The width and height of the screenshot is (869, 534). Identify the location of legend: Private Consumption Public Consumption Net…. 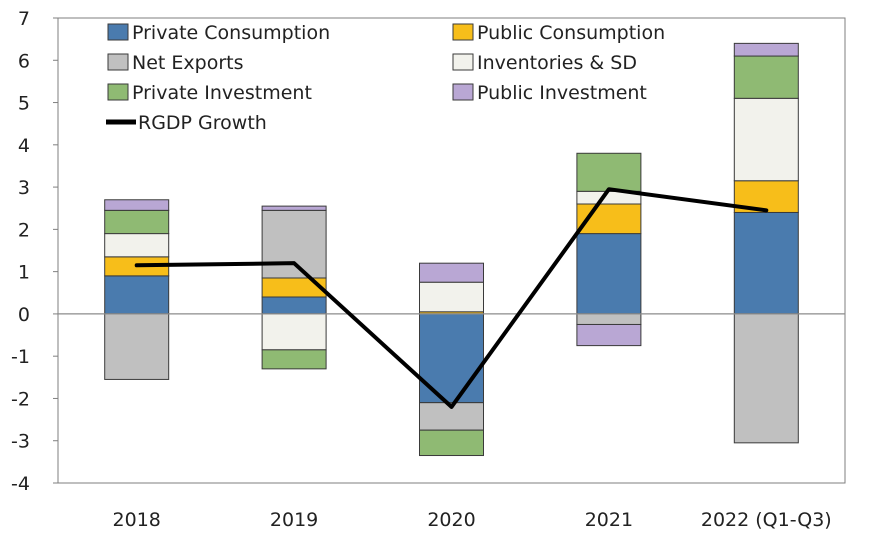
(385, 78).